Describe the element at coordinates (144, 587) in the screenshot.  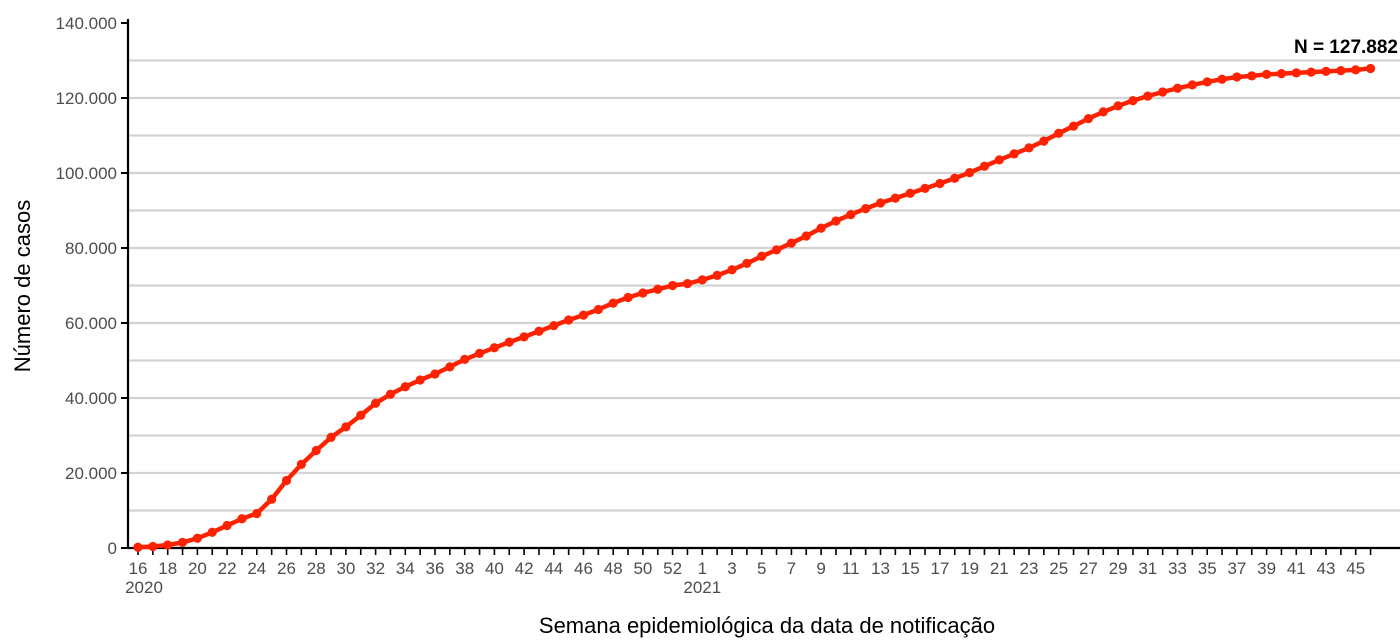
I see `year-label: 2020` at that location.